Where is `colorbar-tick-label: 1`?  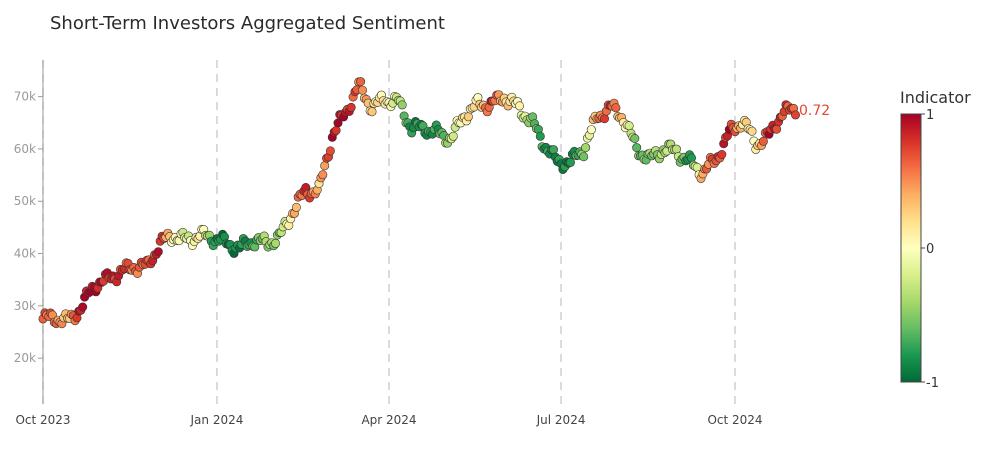 colorbar-tick-label: 1 is located at coordinates (930, 115).